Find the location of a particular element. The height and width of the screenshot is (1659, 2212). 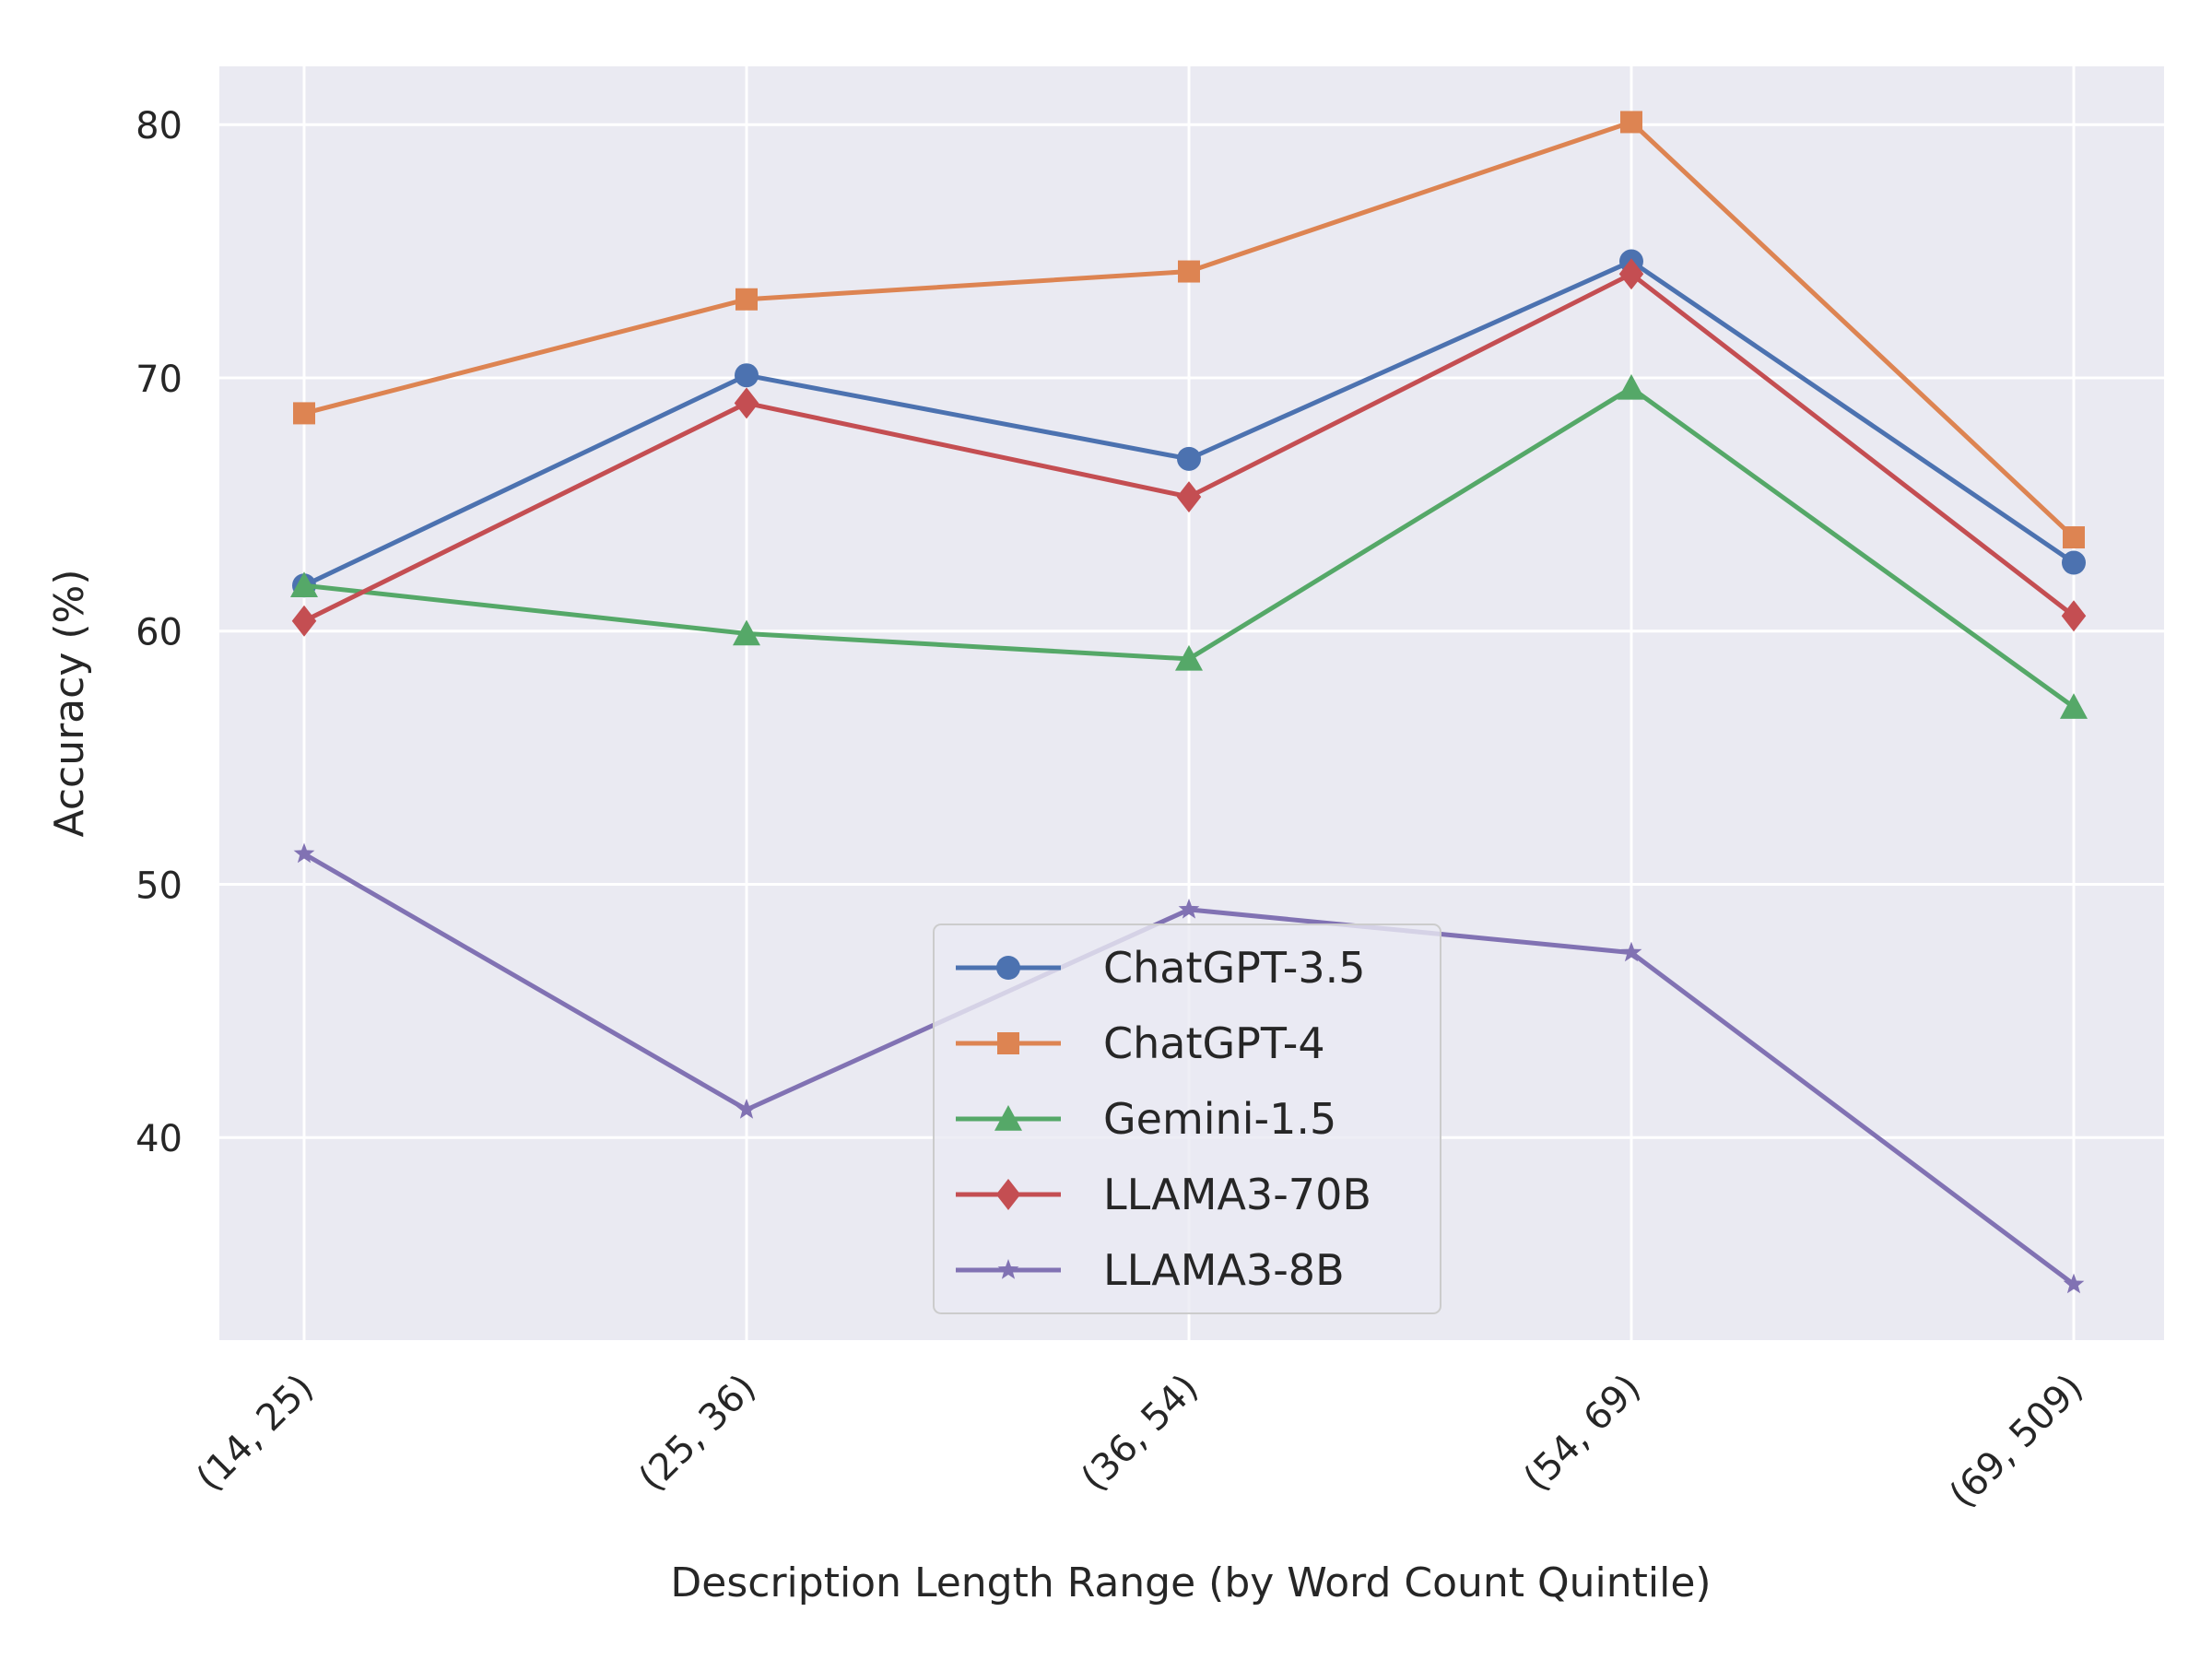

legend-label: ChatGPT-3.5 is located at coordinates (1234, 968).